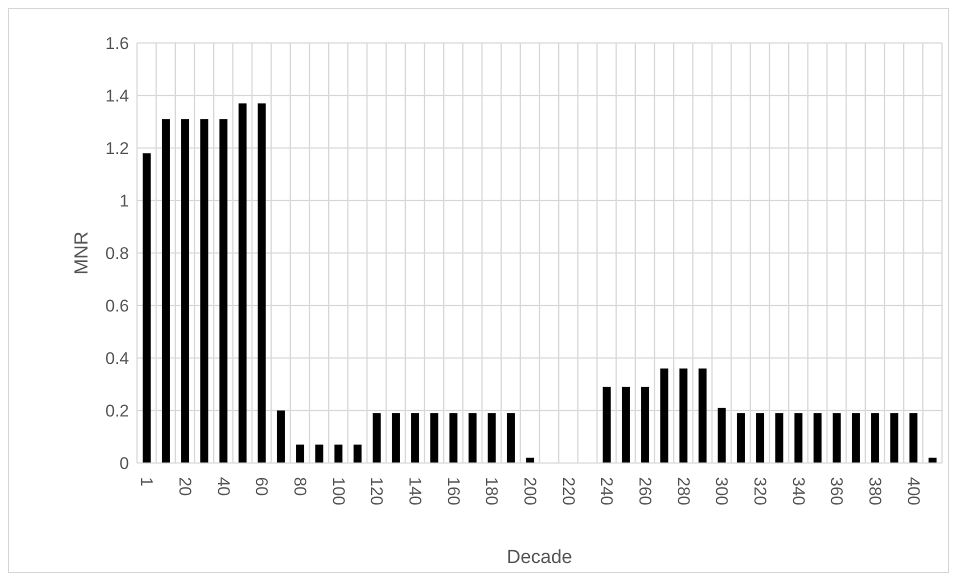 The image size is (957, 581). Describe the element at coordinates (262, 486) in the screenshot. I see `x-tick-label: 60` at that location.